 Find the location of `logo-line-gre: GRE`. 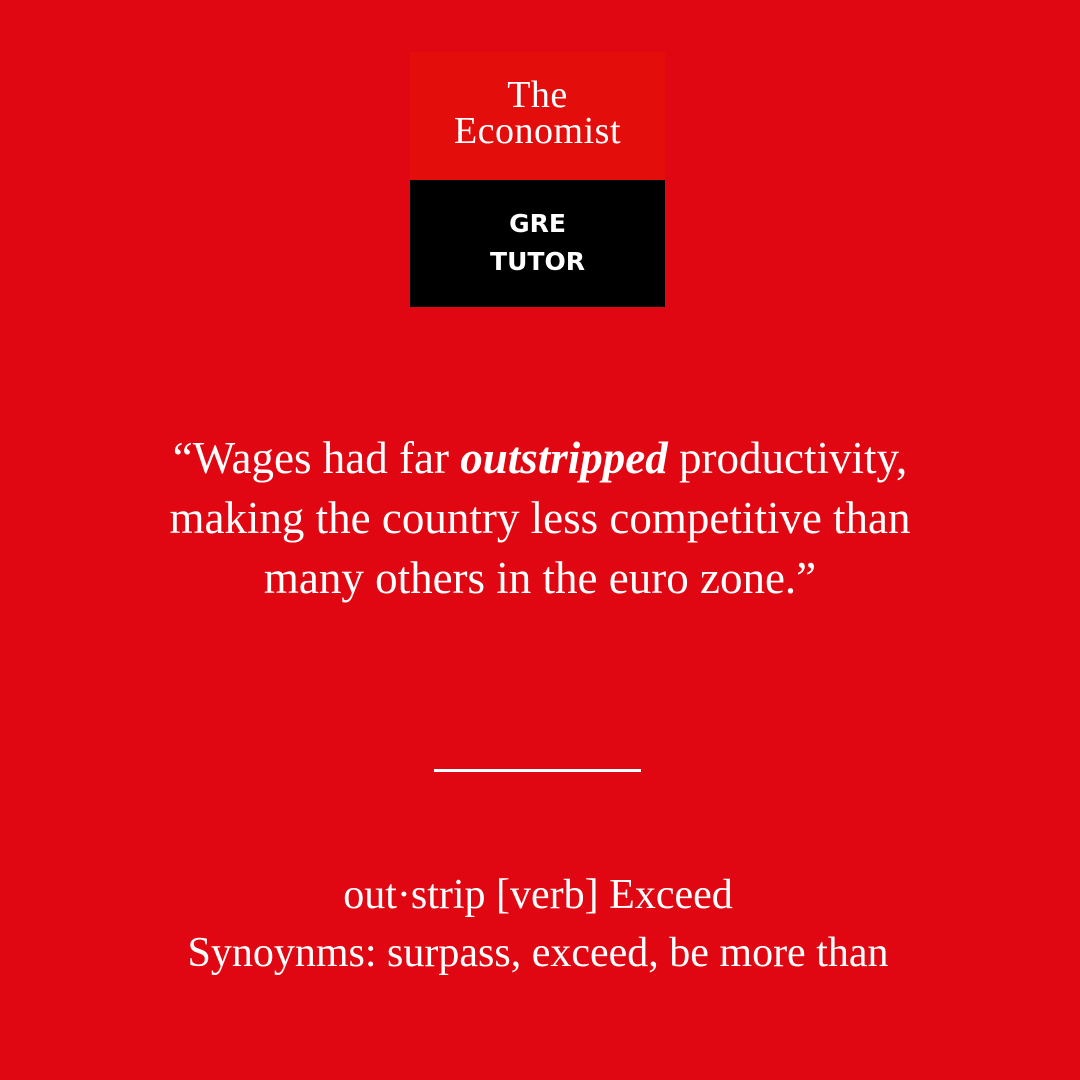

logo-line-gre: GRE is located at coordinates (537, 223).